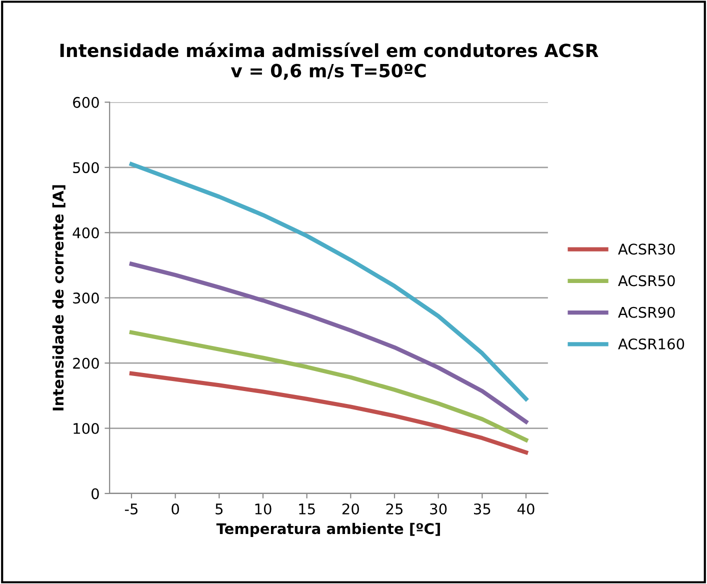  I want to click on x-tick-label: 30, so click(438, 508).